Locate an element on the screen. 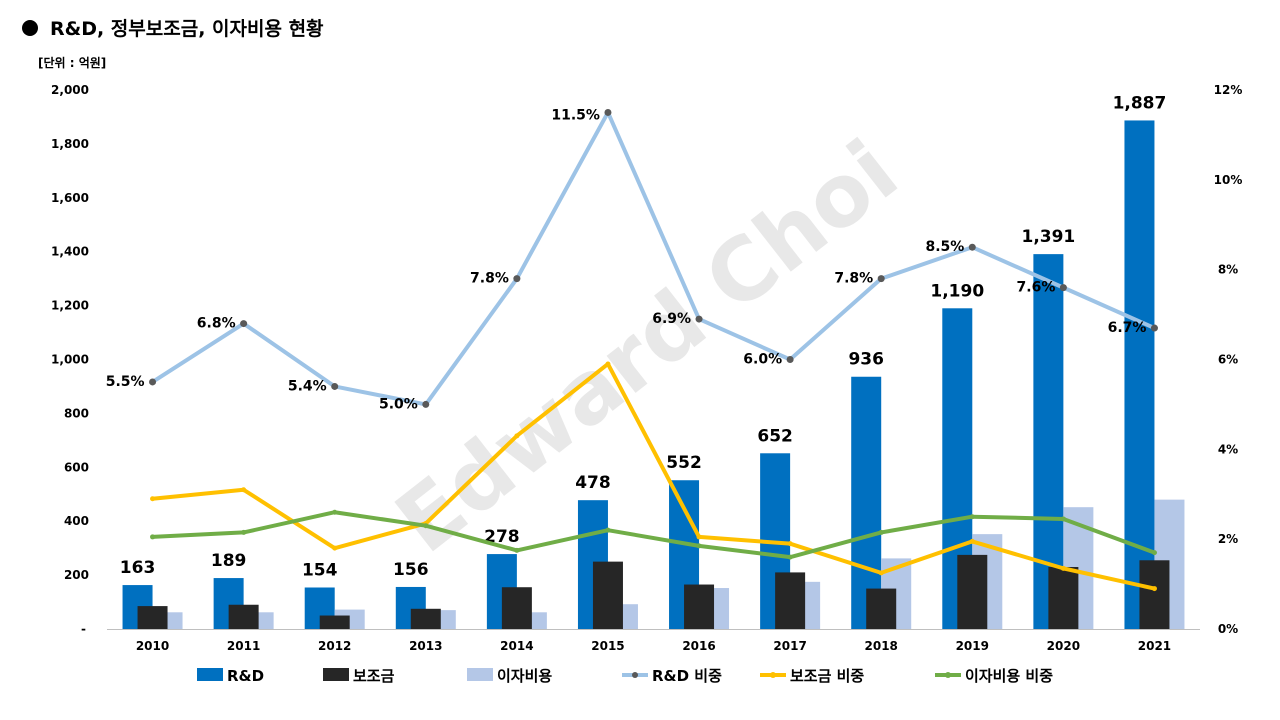 This screenshot has width=1280, height=720. line-value-label: 7.6% is located at coordinates (1036, 288).